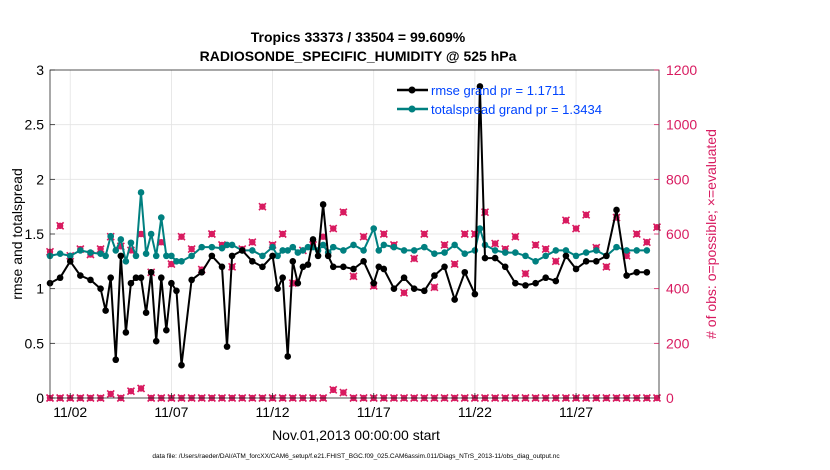 The width and height of the screenshot is (830, 470). I want to click on right-tick-label: 400, so click(678, 289).